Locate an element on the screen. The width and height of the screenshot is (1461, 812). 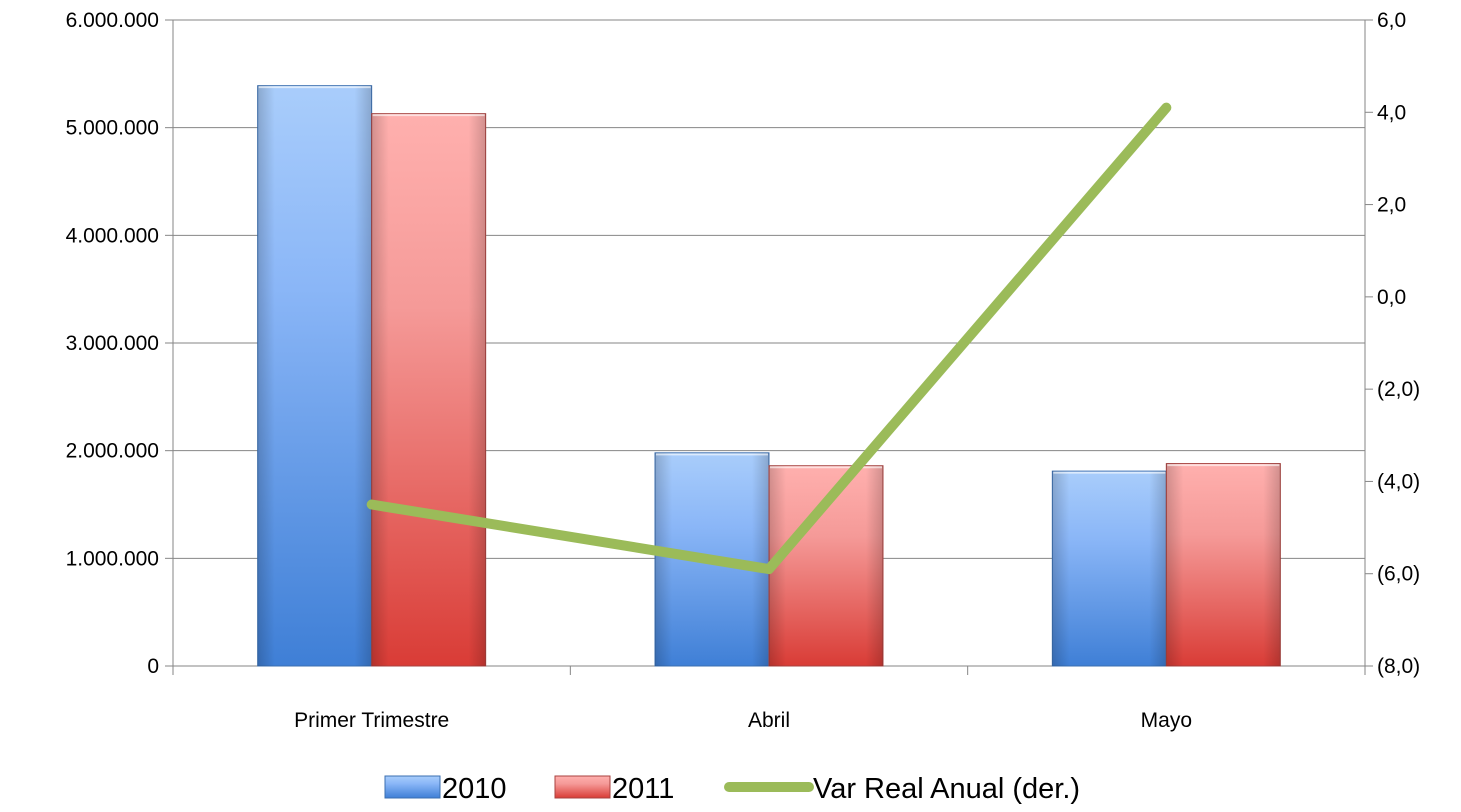
right-axis-tick-label: (6,0) is located at coordinates (1398, 574).